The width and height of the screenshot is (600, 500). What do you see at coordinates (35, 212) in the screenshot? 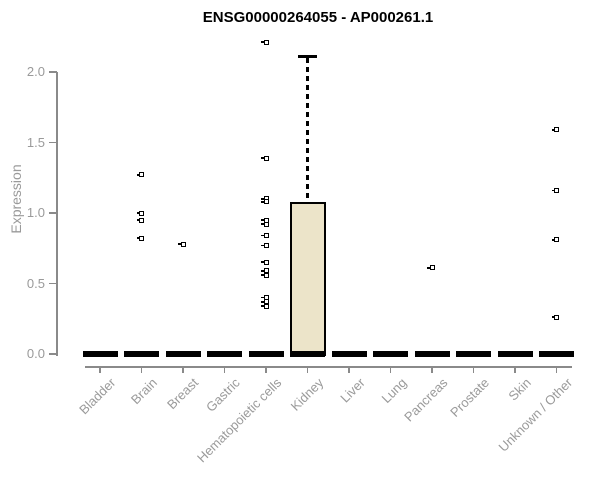
I see `y-tick-label: 1.0` at bounding box center [35, 212].